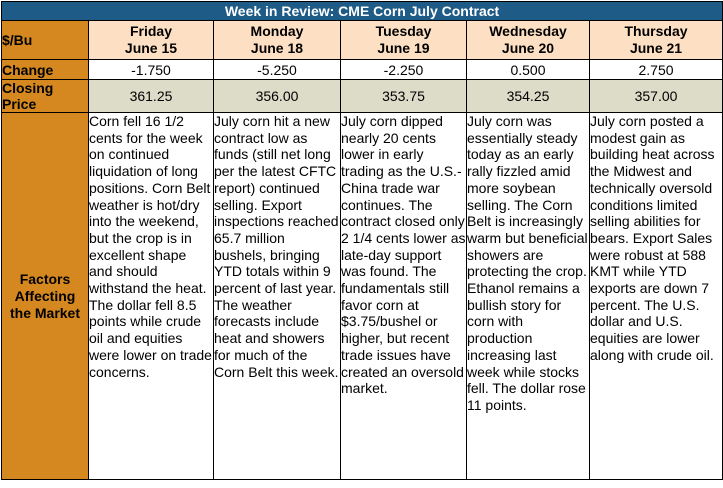 This screenshot has width=723, height=488. Describe the element at coordinates (403, 48) in the screenshot. I see `day-date: June 19` at that location.